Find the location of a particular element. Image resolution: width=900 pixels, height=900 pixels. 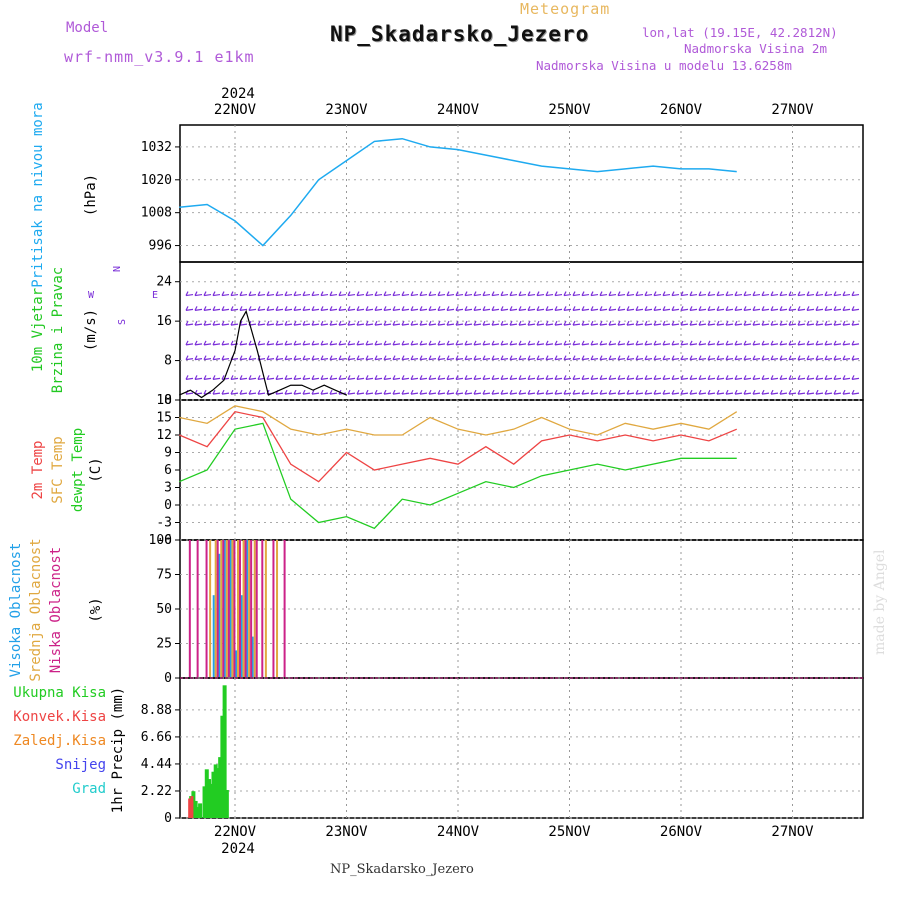

wind-ylabel: (m/s) is located at coordinates (91, 330).